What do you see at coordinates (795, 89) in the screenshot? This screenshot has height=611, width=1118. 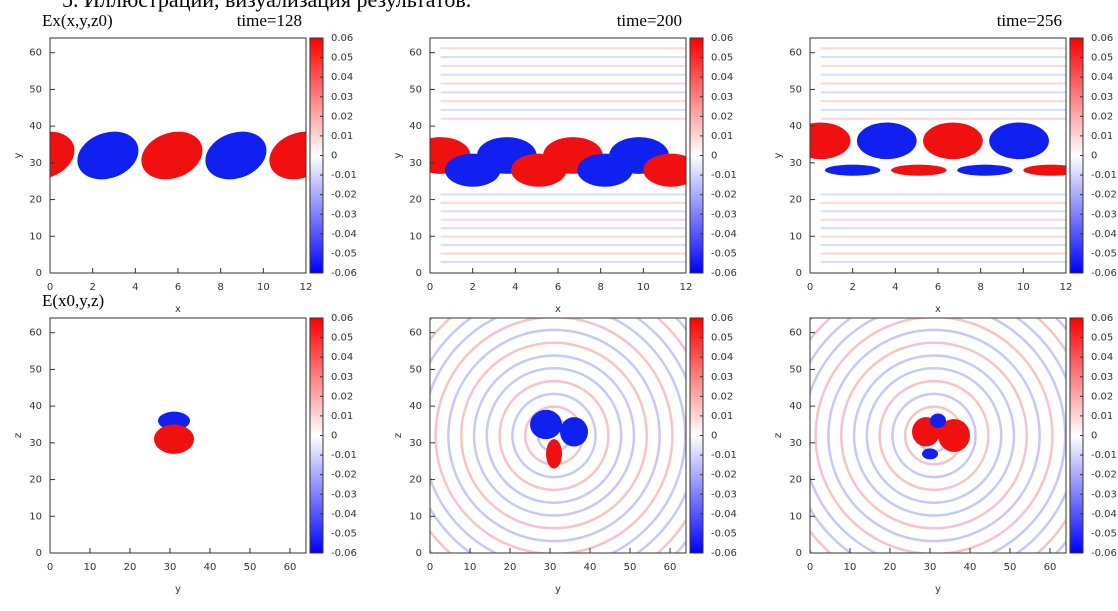 I see `y-tick-label: 50` at bounding box center [795, 89].